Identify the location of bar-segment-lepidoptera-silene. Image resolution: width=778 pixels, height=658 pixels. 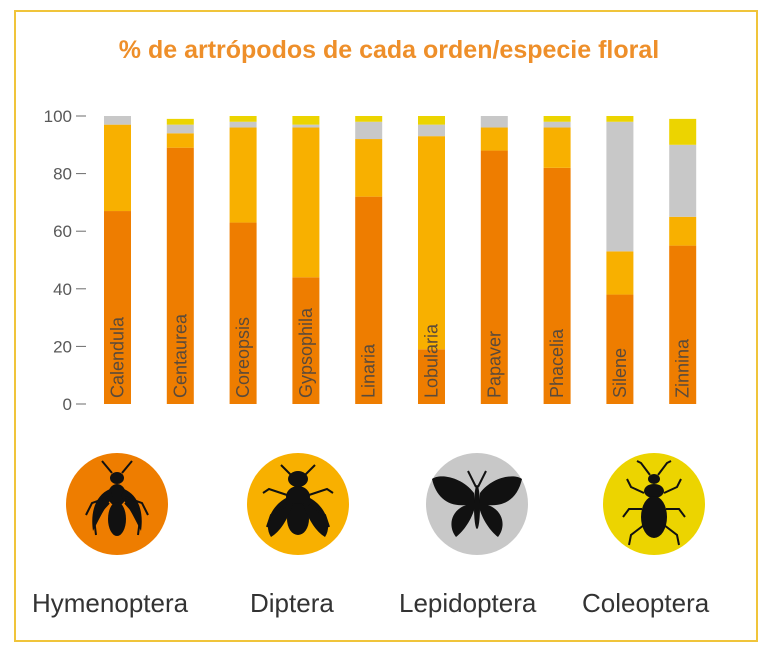
(620, 186).